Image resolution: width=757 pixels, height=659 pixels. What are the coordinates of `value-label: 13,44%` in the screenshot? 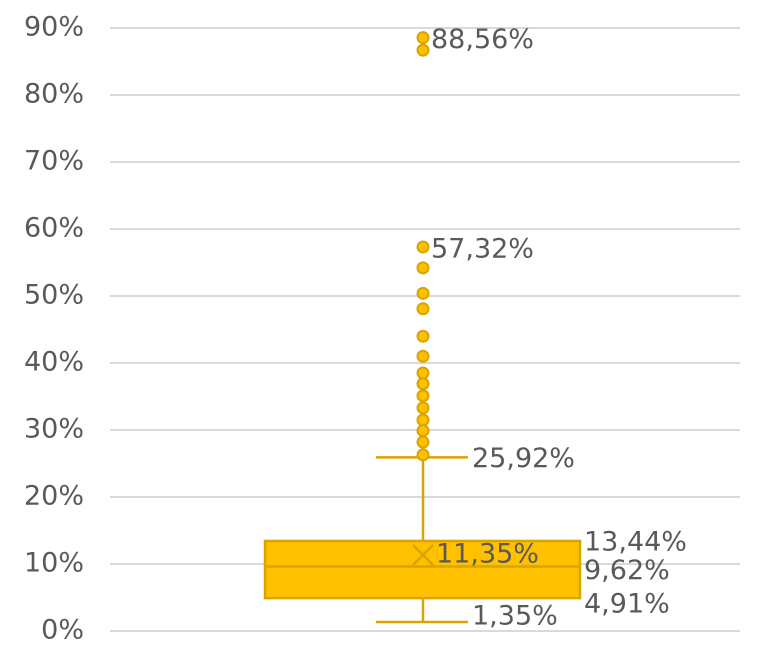 It's located at (635, 541).